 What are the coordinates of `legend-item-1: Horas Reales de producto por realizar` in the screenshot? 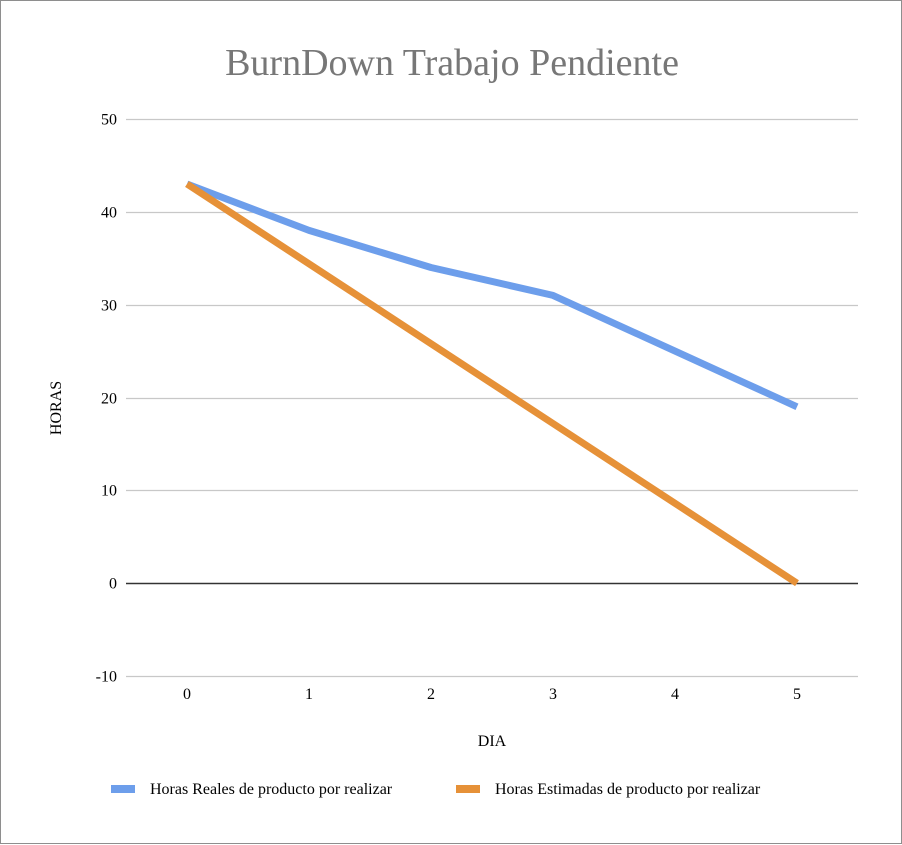 It's located at (252, 789).